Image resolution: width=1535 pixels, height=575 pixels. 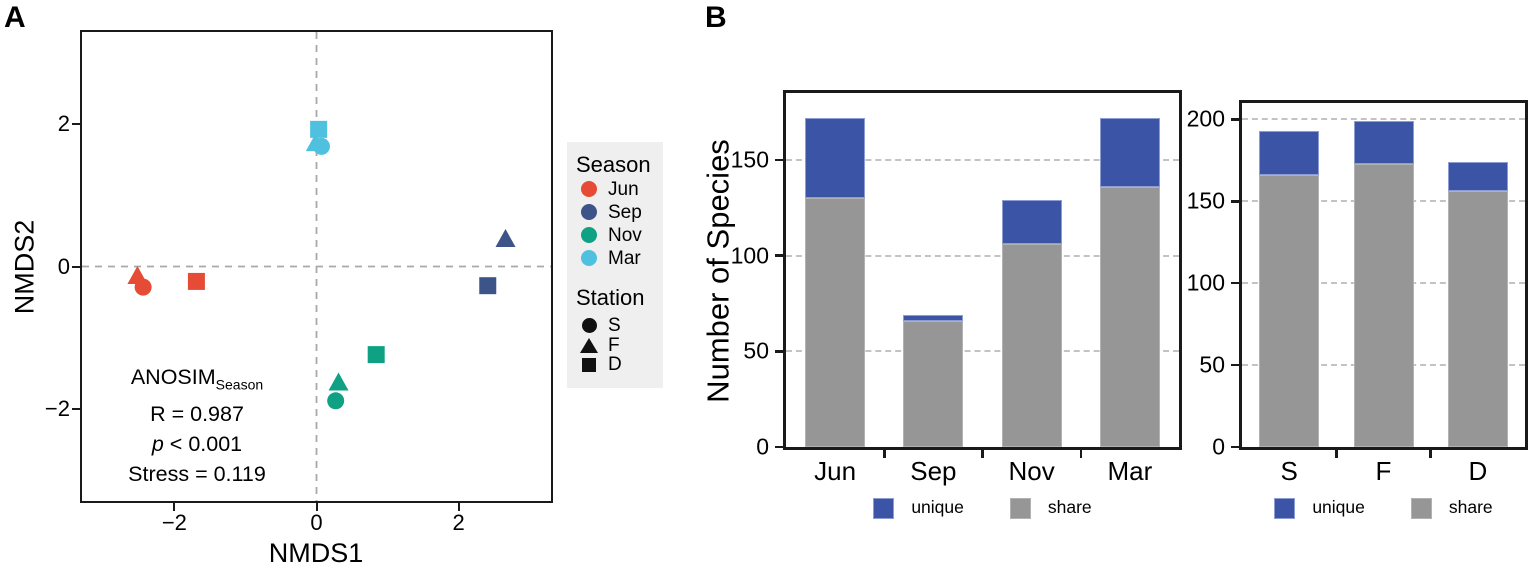 What do you see at coordinates (196, 281) in the screenshot?
I see `scatter-point-jun-d` at bounding box center [196, 281].